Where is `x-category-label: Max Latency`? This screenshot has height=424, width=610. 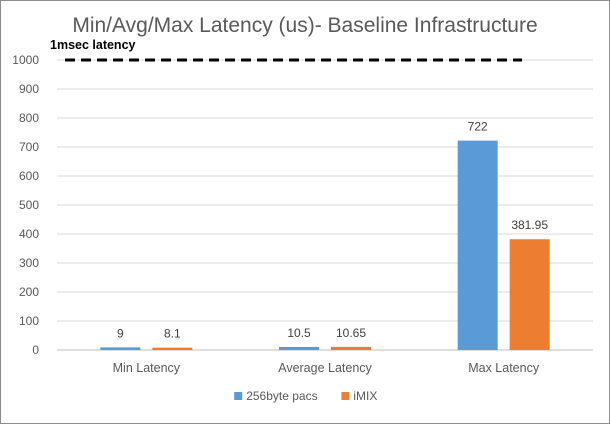 x-category-label: Max Latency is located at coordinates (504, 368).